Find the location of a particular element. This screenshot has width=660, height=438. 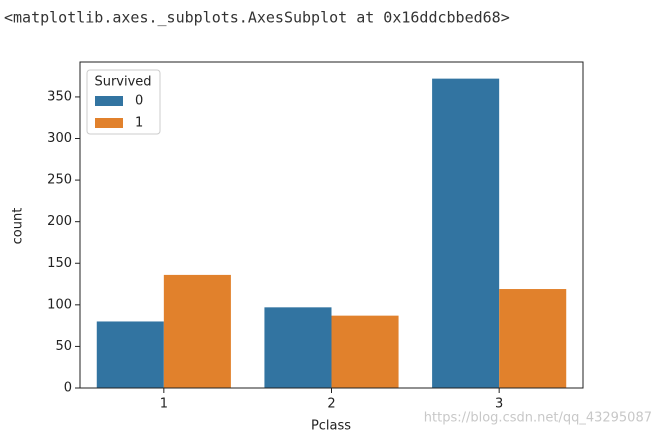

y-tick-label: 0 is located at coordinates (68, 388).